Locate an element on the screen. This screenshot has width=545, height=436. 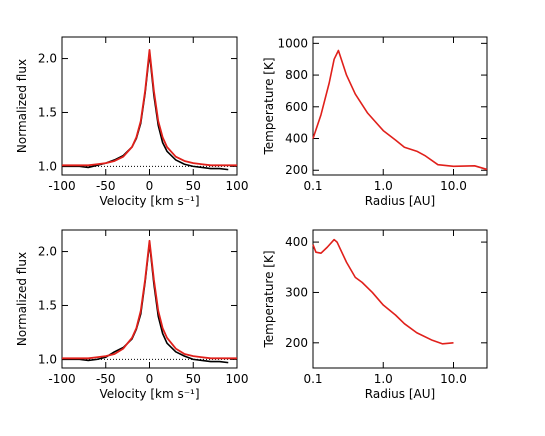
y-tick-label: 1000 is located at coordinates (292, 43).